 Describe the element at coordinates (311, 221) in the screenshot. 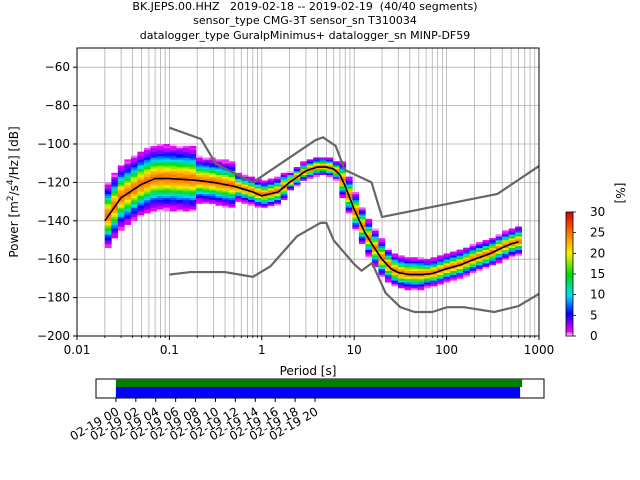

I see `mean-psd-line` at that location.